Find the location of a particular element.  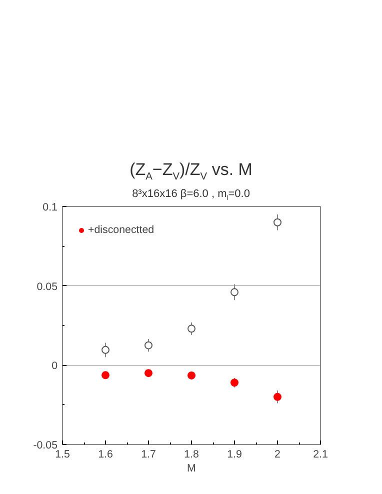

x-tick-label: 2.1 is located at coordinates (320, 454).